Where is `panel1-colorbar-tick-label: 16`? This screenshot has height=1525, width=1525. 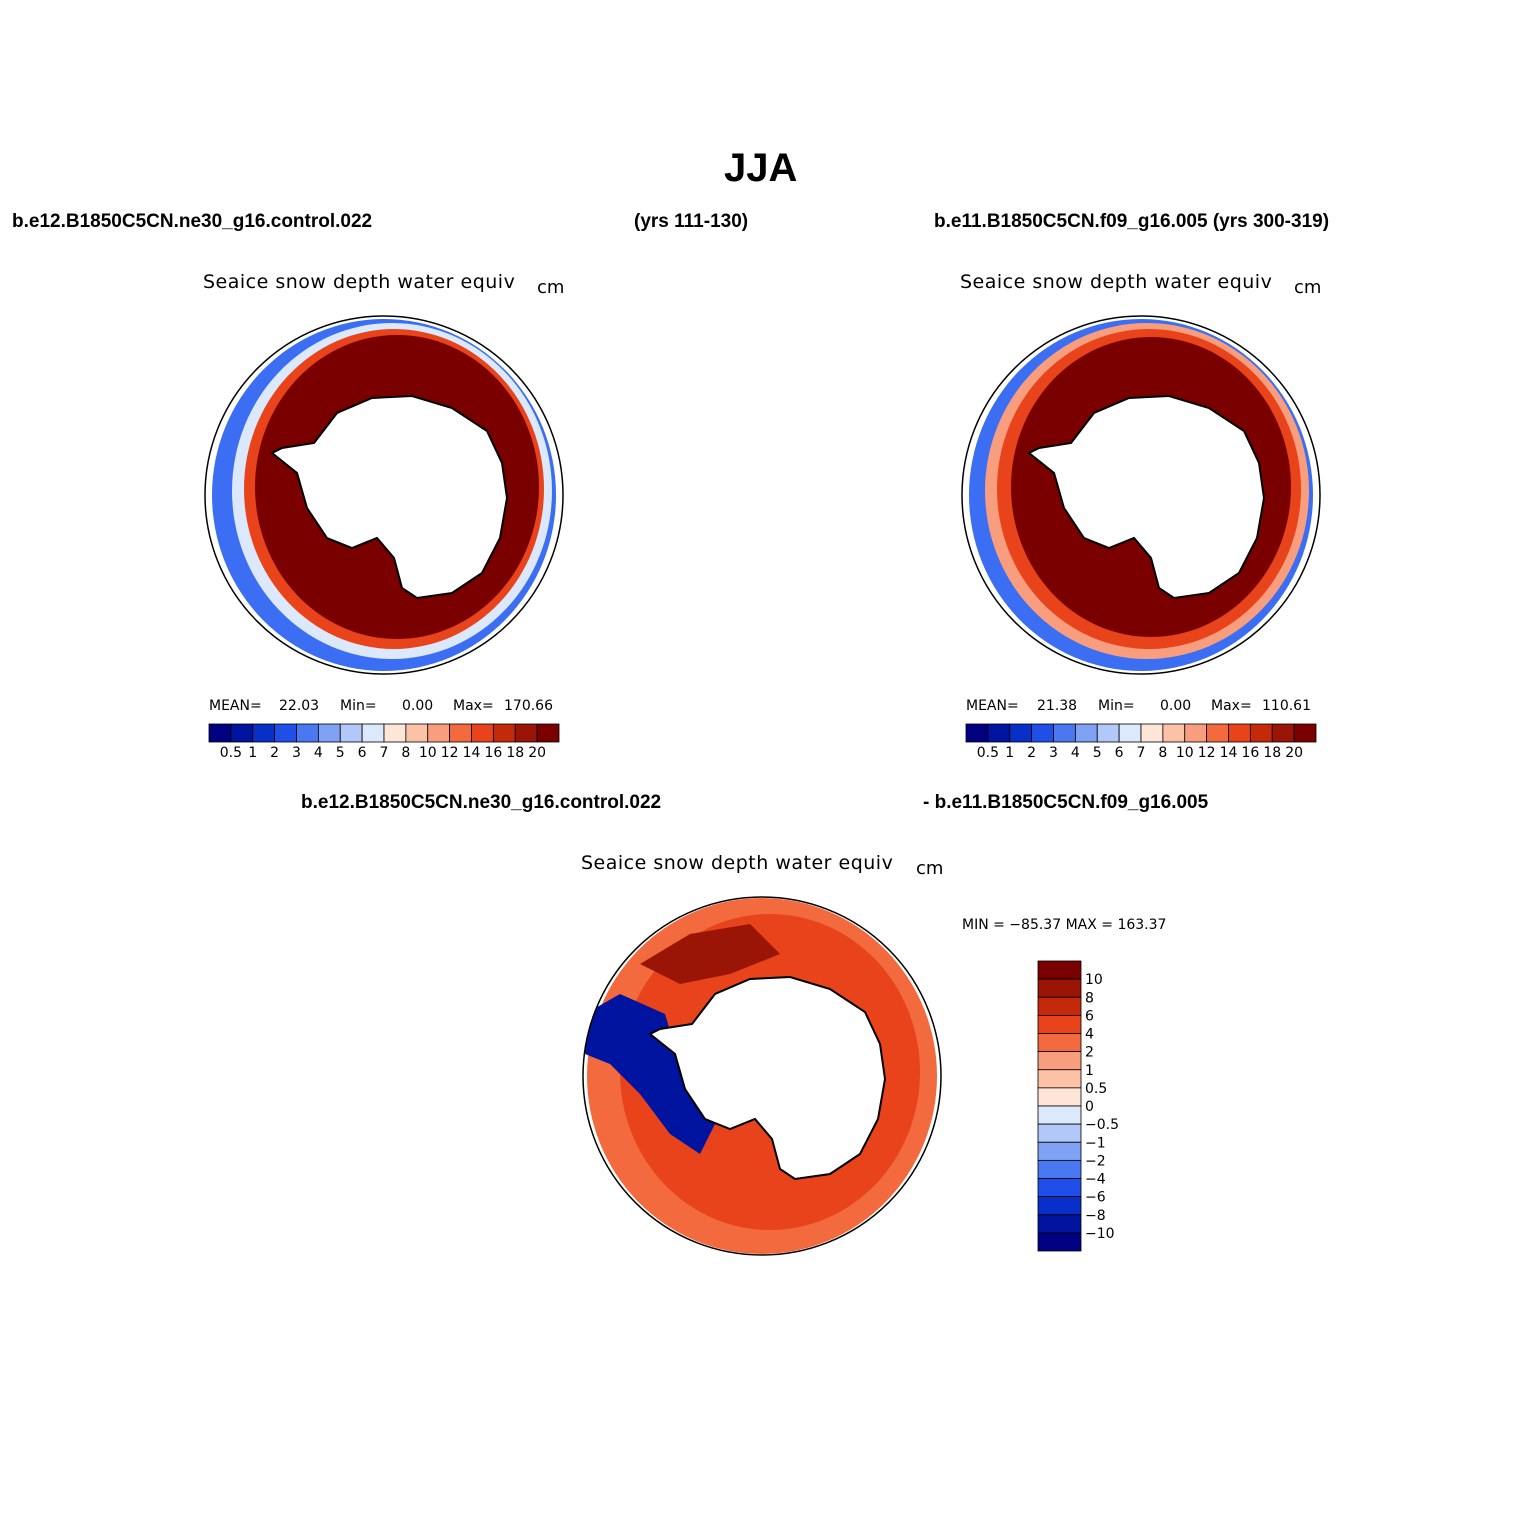 panel1-colorbar-tick-label: 16 is located at coordinates (493, 753).